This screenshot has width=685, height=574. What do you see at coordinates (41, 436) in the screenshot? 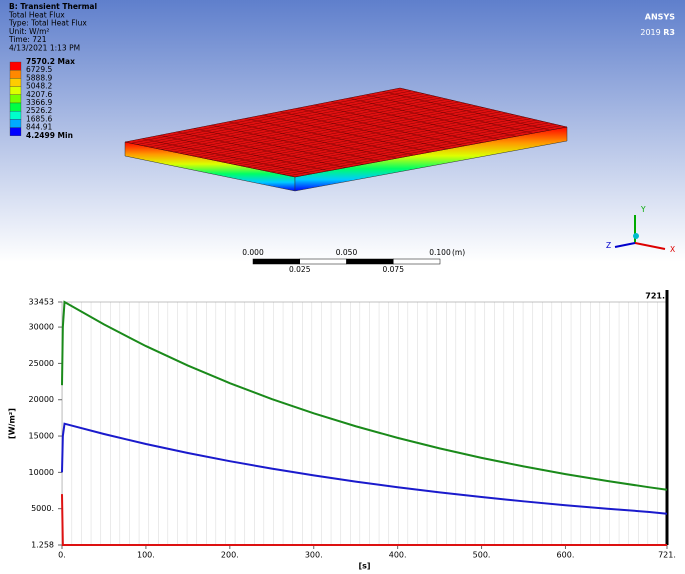
I see `y-tick-label: 15000` at bounding box center [41, 436].